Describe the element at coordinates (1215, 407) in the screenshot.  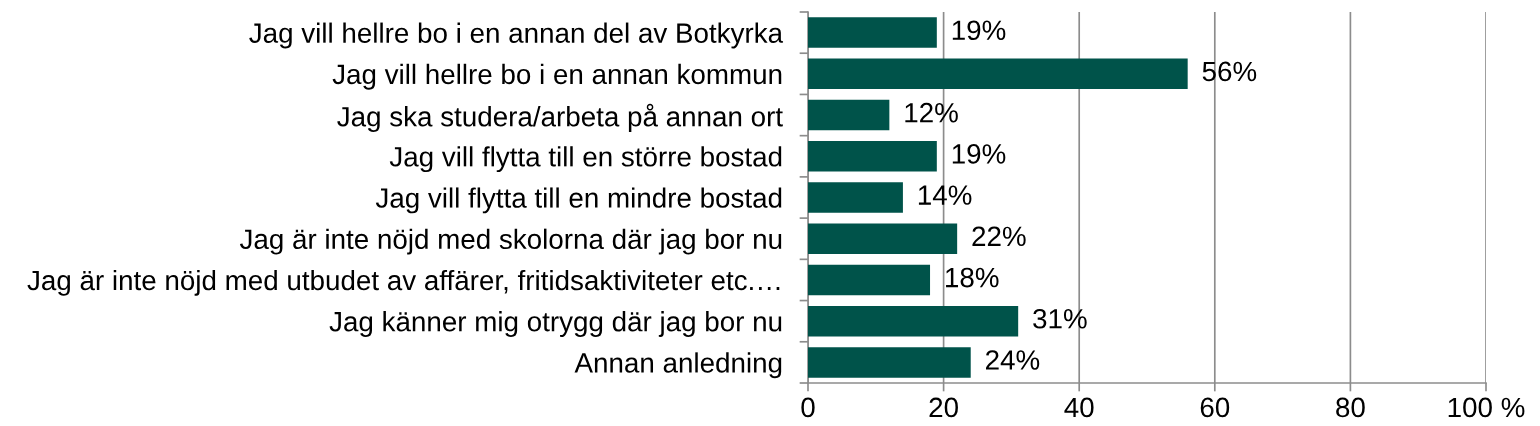
I see `x-tick-label: 60` at that location.